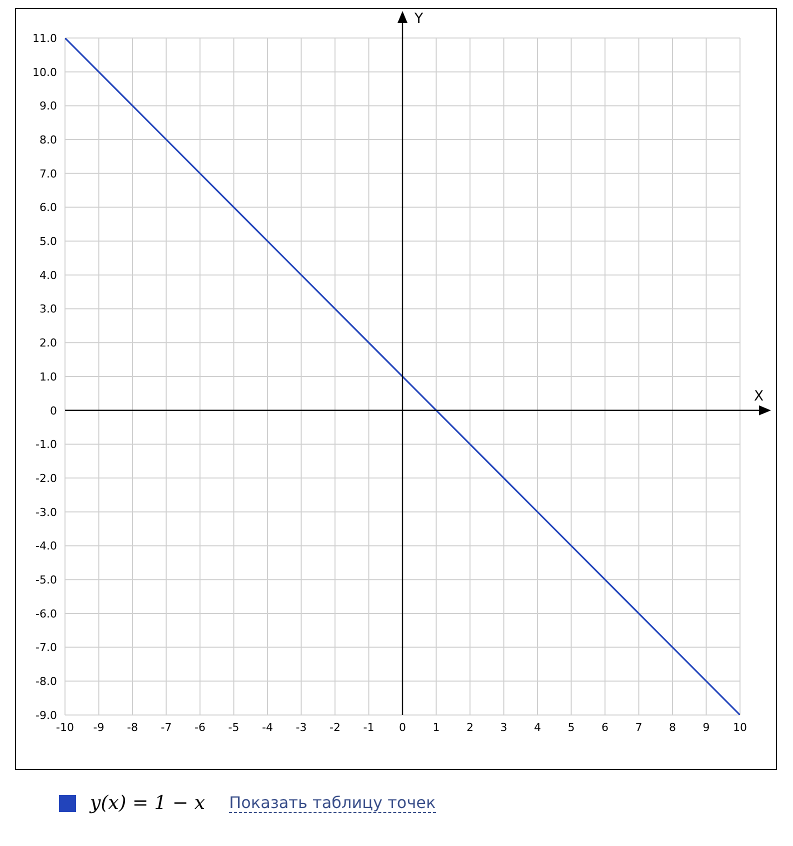  What do you see at coordinates (53, 411) in the screenshot?
I see `y-tick-label: 0` at bounding box center [53, 411].